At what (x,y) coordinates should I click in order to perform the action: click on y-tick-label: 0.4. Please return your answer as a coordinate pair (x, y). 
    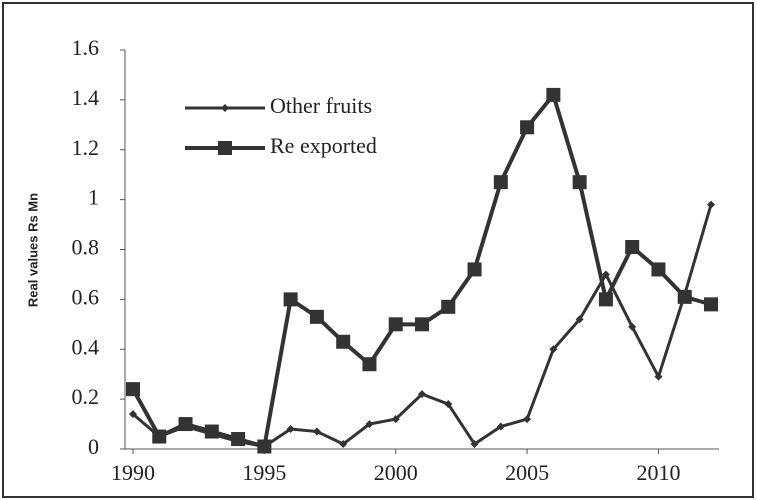
    Looking at the image, I should click on (86, 346).